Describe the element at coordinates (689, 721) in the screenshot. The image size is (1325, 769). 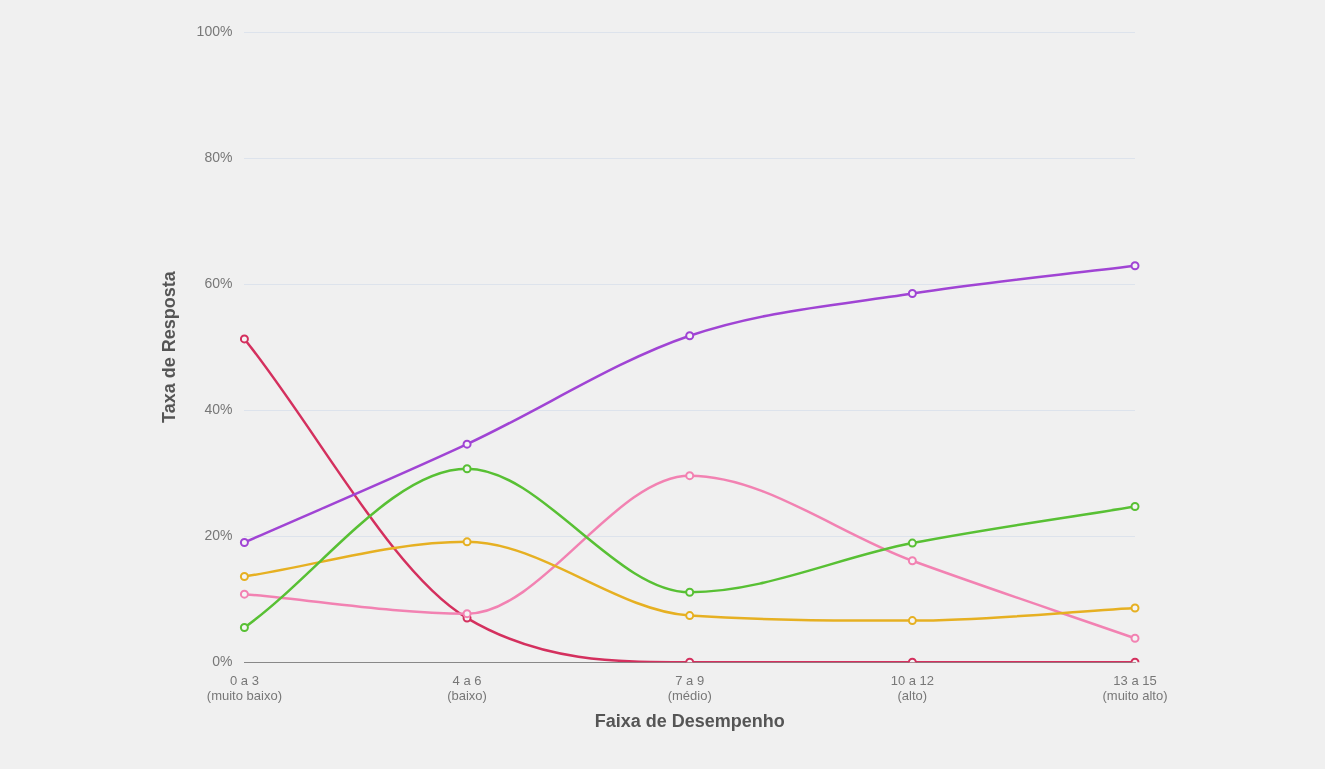
I see `x-axis-title: Faixa de Desempenho` at that location.